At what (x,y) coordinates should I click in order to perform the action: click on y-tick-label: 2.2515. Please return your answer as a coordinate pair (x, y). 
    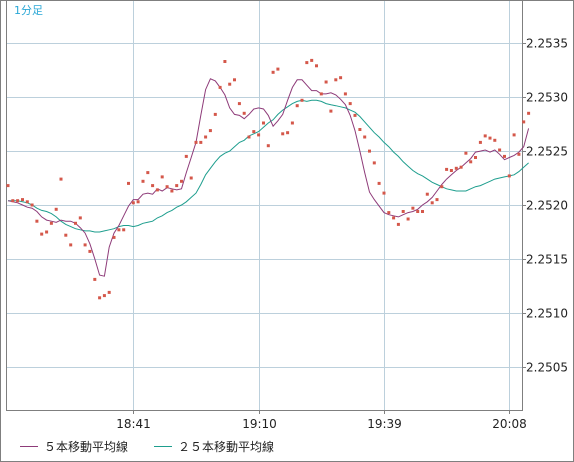
    Looking at the image, I should click on (547, 260).